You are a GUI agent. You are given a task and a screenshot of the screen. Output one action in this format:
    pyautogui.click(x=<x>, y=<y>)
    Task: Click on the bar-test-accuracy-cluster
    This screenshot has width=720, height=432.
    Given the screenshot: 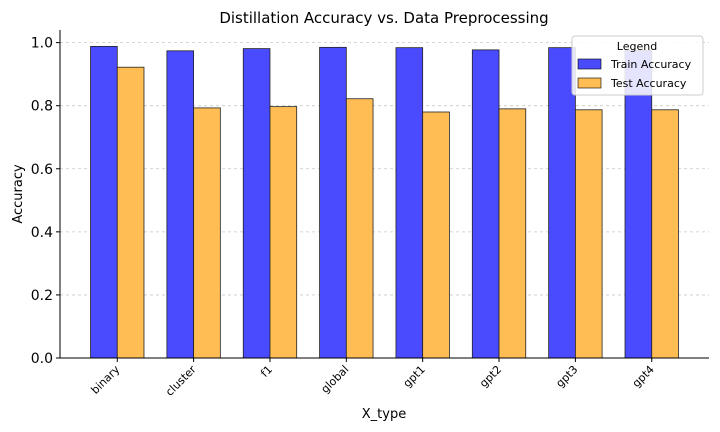 What is the action you would take?
    pyautogui.click(x=207, y=233)
    